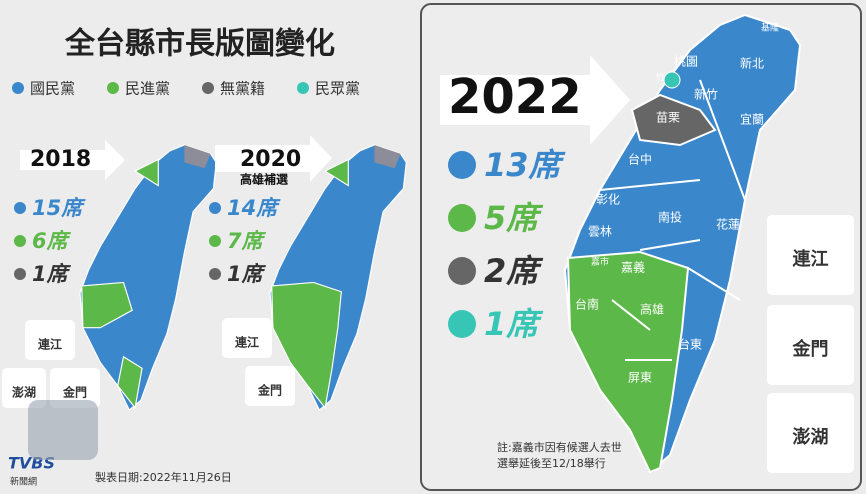 Image resolution: width=866 pixels, height=494 pixels. I want to click on date: 製表日期:2022年11月26日, so click(163, 477).